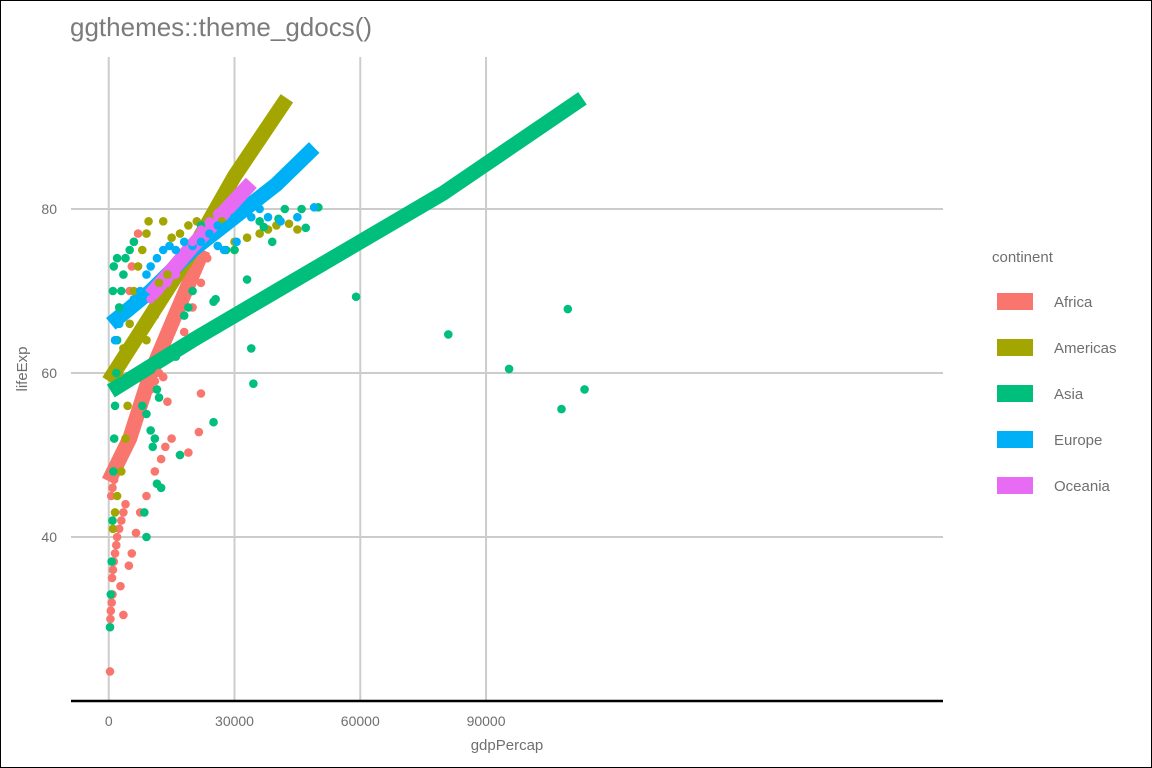 The height and width of the screenshot is (768, 1152). Describe the element at coordinates (234, 721) in the screenshot. I see `x-tick-label: 30000` at that location.